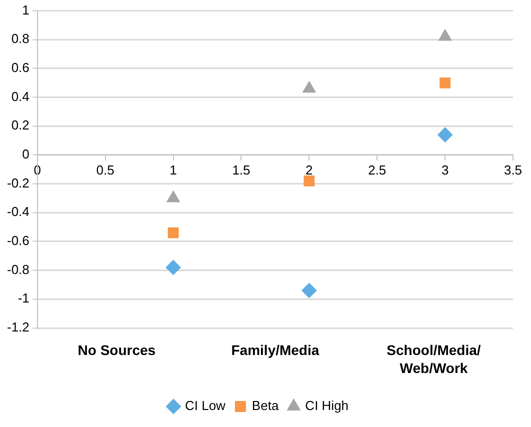 The width and height of the screenshot is (531, 427). What do you see at coordinates (377, 170) in the screenshot?
I see `x-tick-label: 2.5` at bounding box center [377, 170].